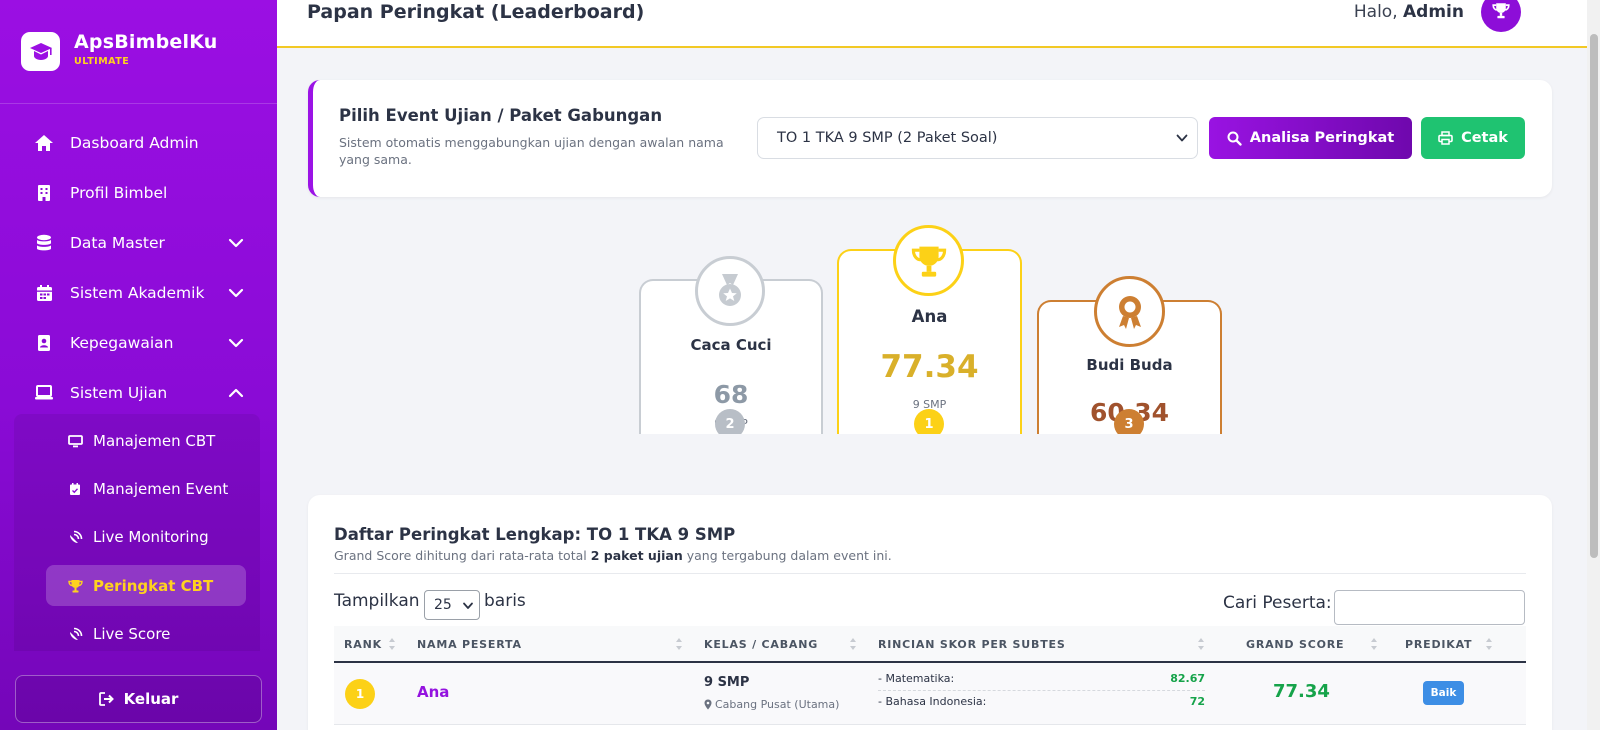 The height and width of the screenshot is (730, 1600). What do you see at coordinates (138, 143) in the screenshot?
I see `sidebar-item-dashboard: Dasboard Admin` at bounding box center [138, 143].